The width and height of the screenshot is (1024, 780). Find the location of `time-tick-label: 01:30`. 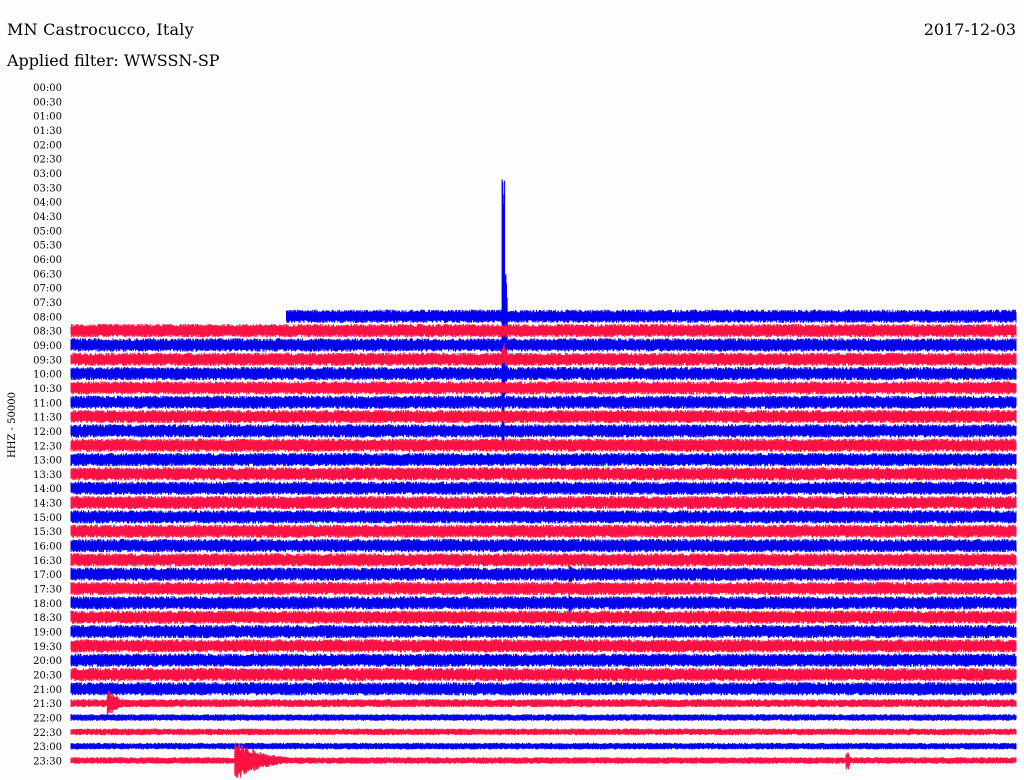

time-tick-label: 01:30 is located at coordinates (47, 131).